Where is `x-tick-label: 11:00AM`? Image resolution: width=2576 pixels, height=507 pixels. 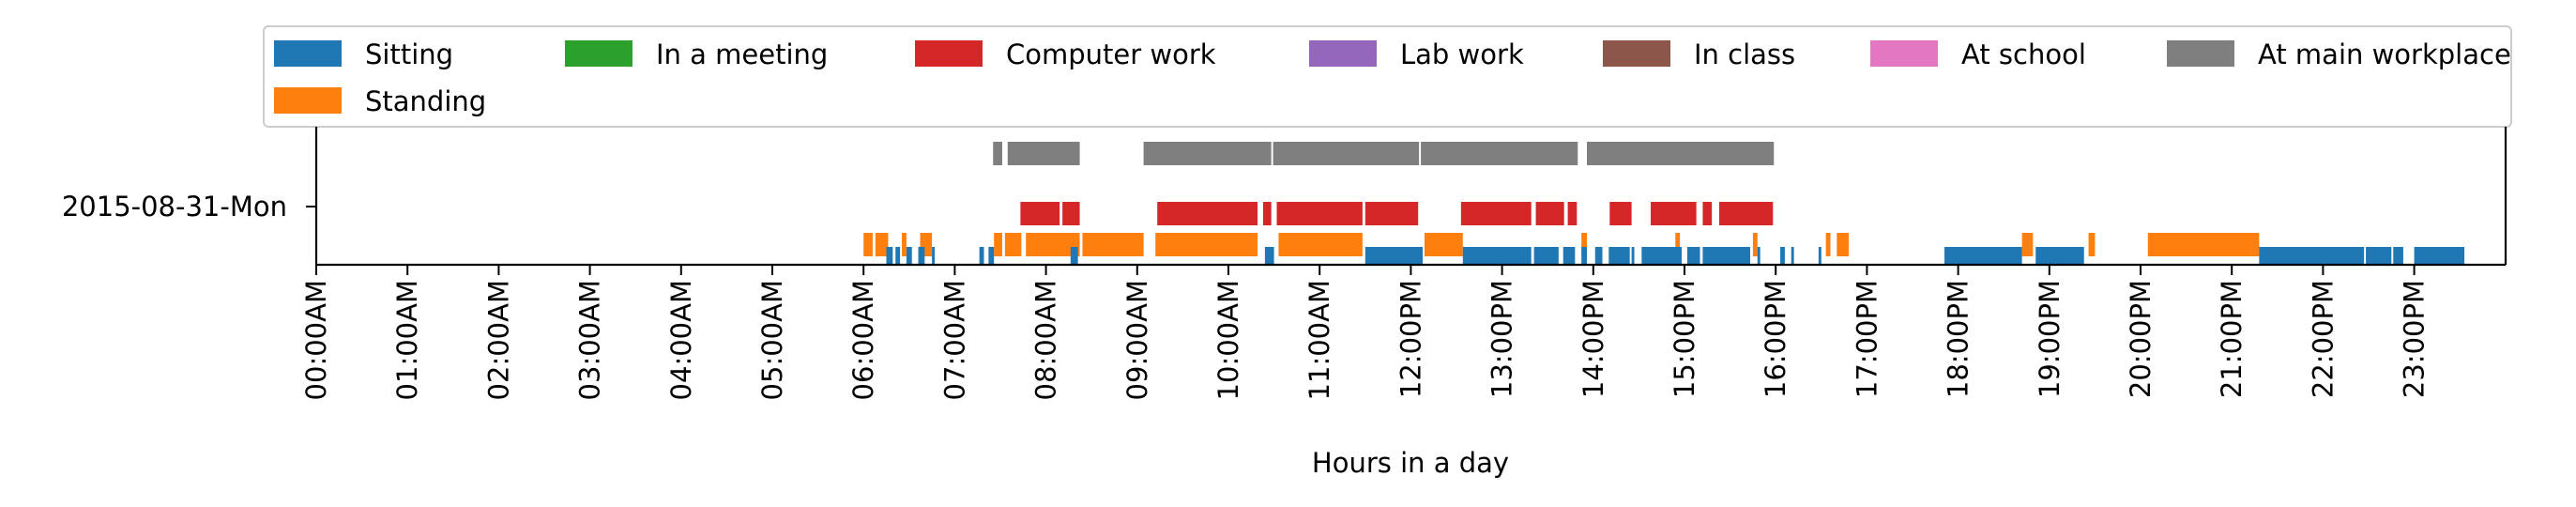 x-tick-label: 11:00AM is located at coordinates (1319, 340).